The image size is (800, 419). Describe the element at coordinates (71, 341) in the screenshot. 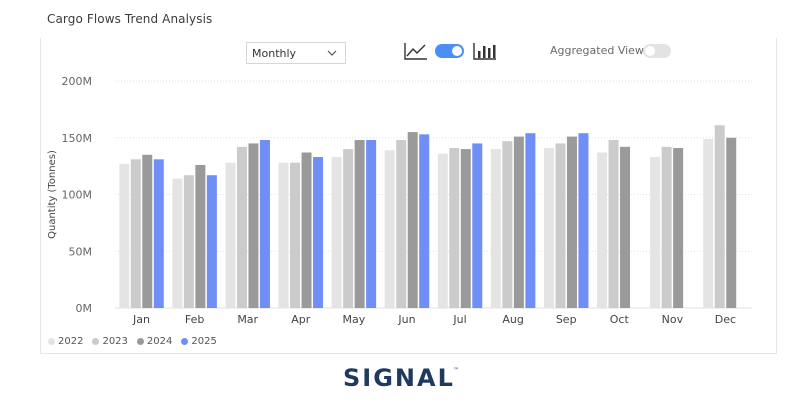

I see `legend-label: 2022` at that location.